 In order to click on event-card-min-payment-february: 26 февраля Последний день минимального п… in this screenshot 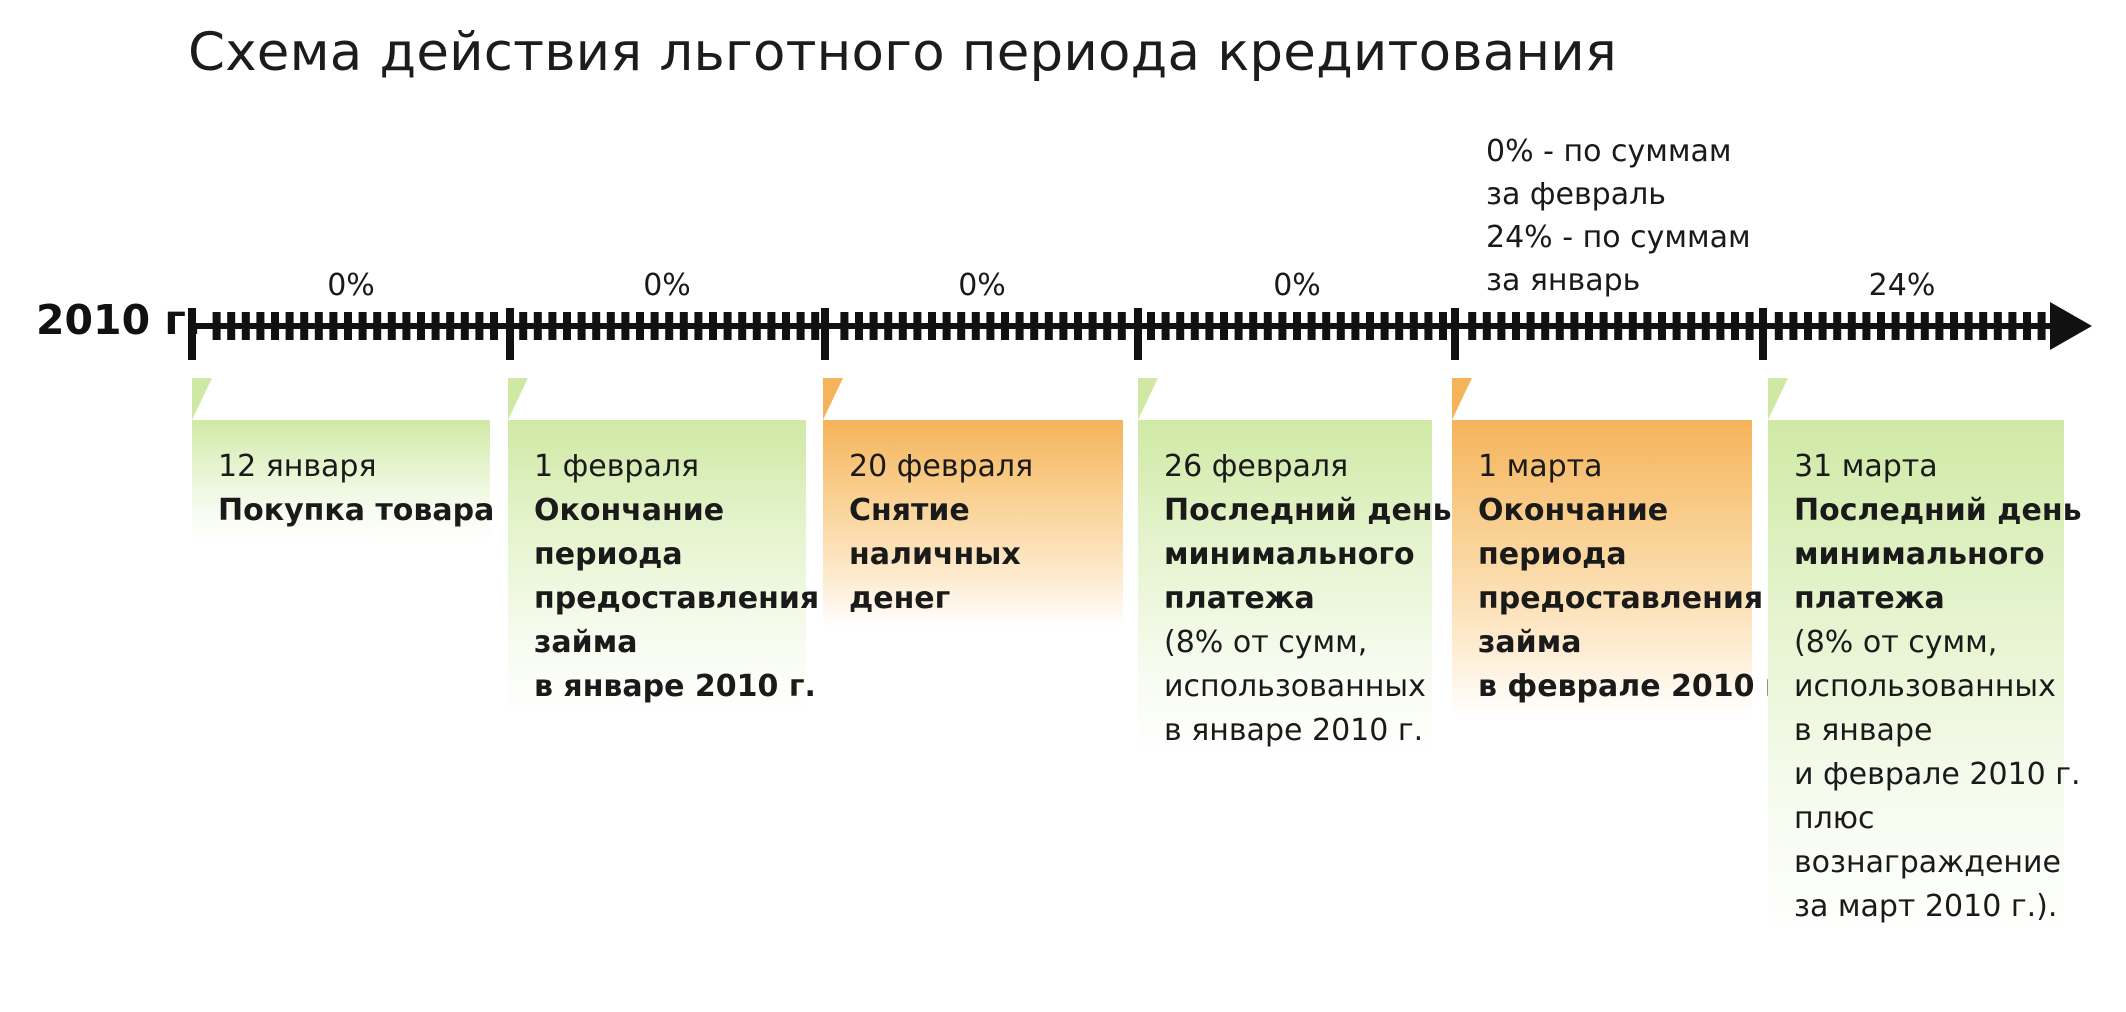, I will do `click(1295, 583)`.